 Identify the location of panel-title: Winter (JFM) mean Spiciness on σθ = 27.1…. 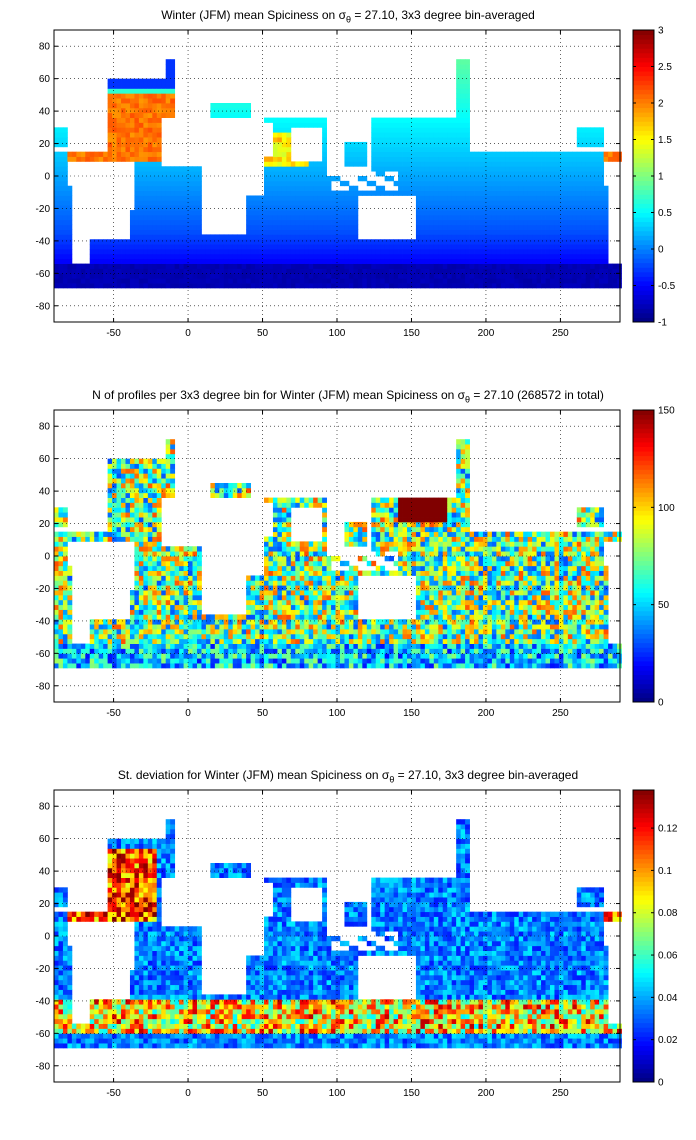
(348, 16).